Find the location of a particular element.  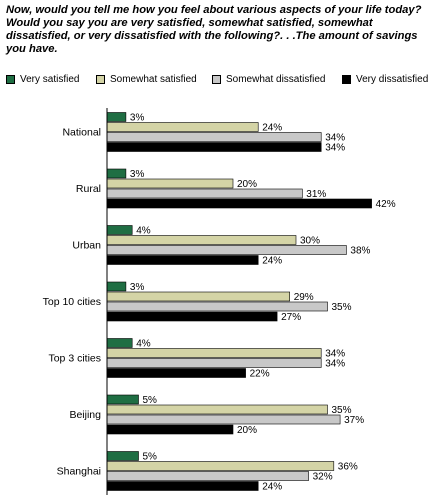

data-label: 32% is located at coordinates (323, 477).